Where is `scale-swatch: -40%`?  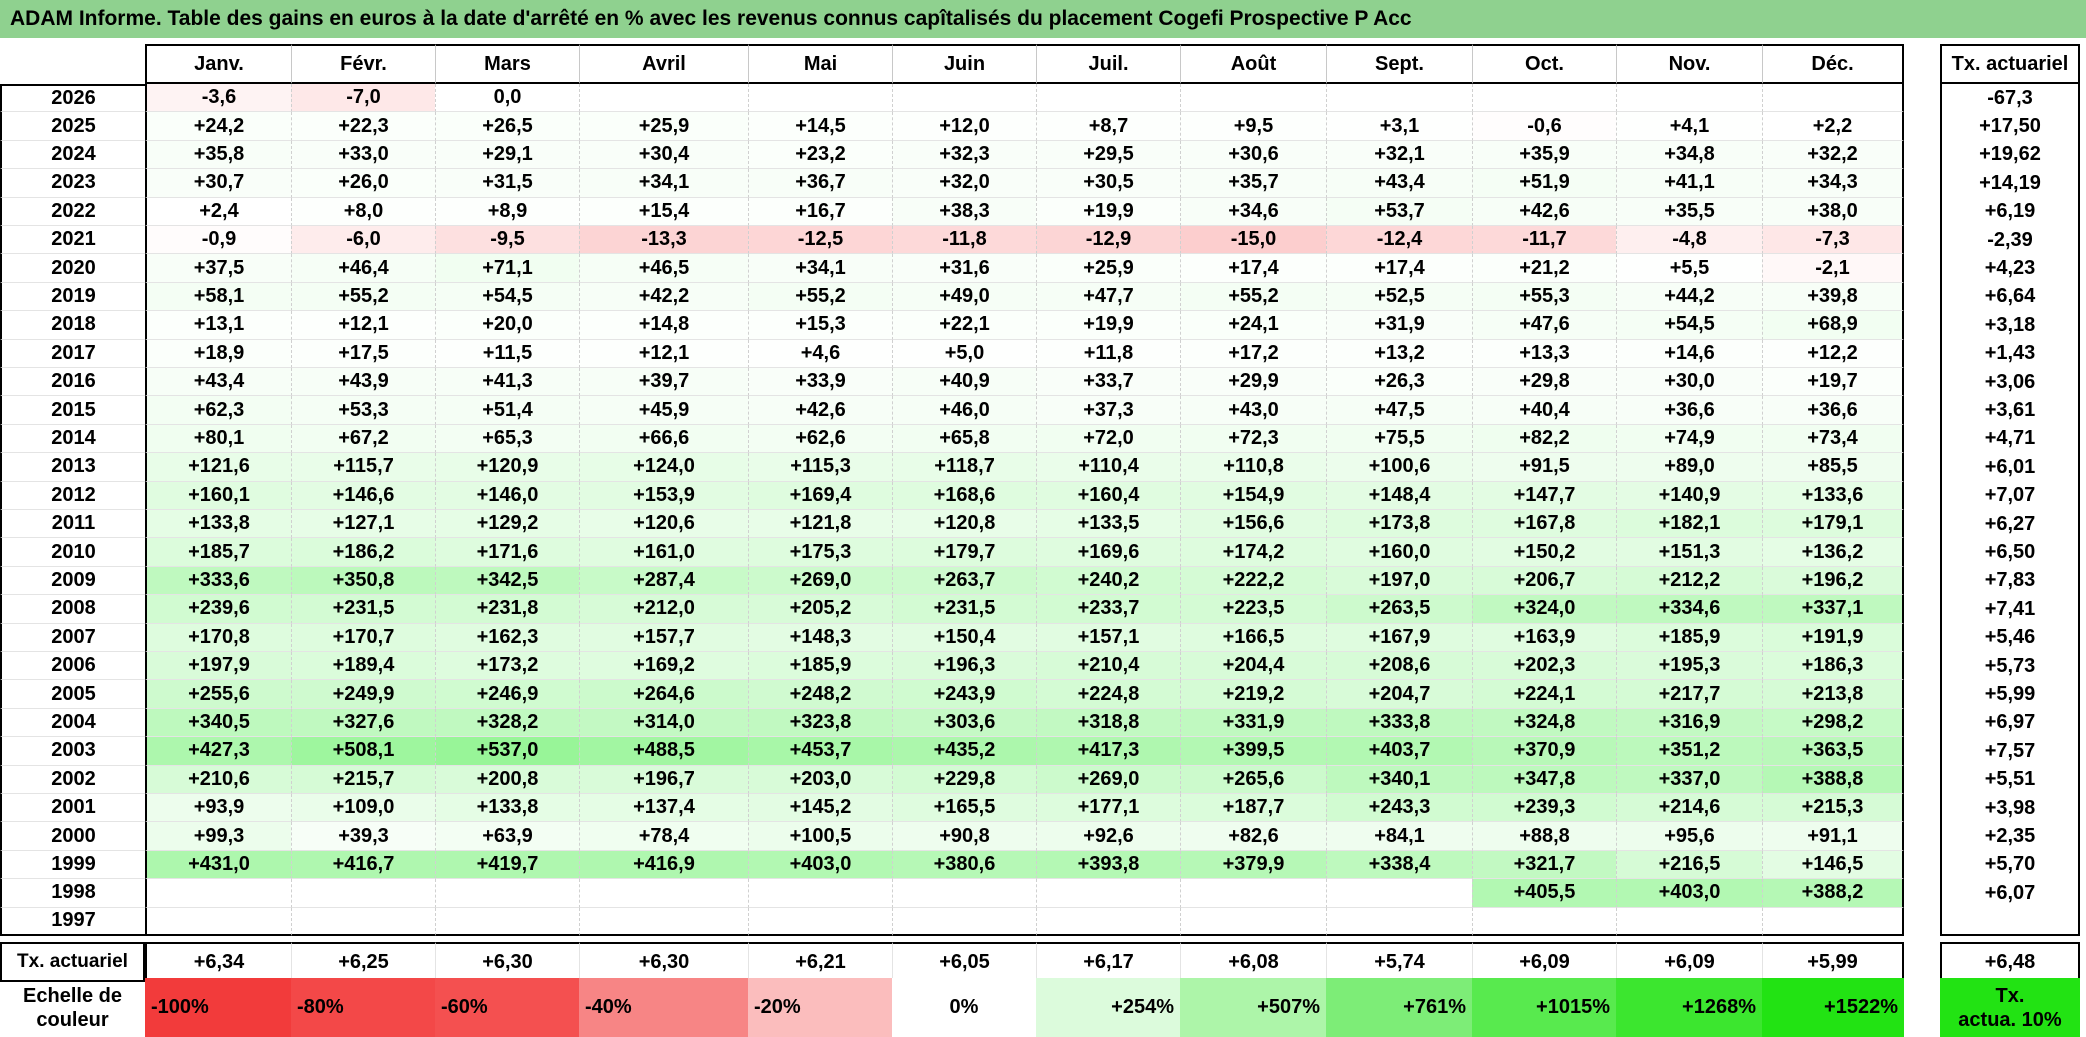 scale-swatch: -40% is located at coordinates (663, 1007).